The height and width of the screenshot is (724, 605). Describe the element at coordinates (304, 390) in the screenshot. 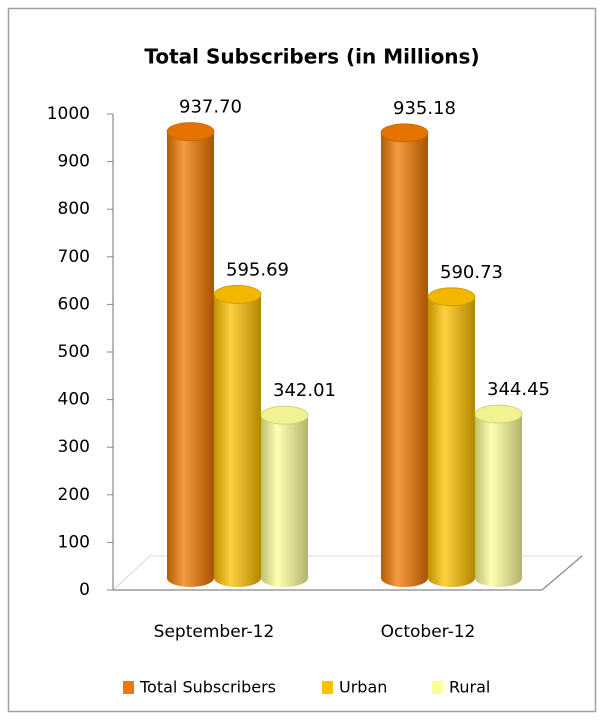

I see `data-label: 342.01` at that location.